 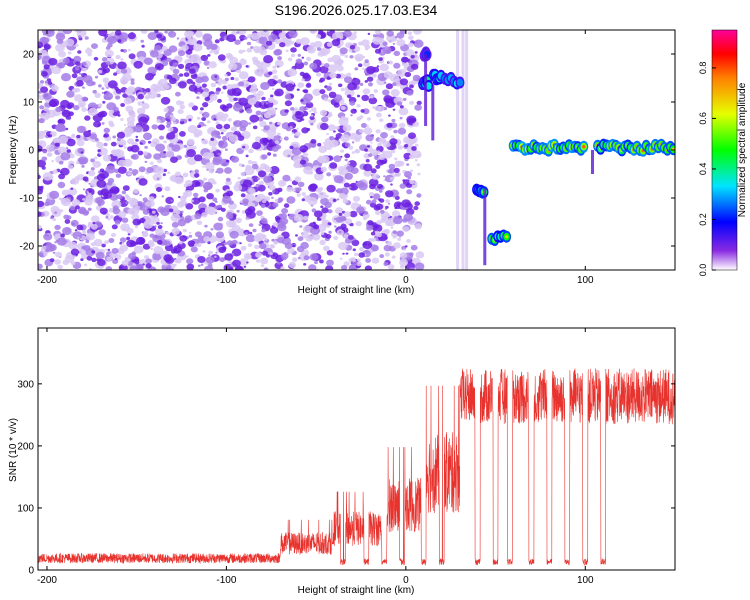 What do you see at coordinates (585, 580) in the screenshot?
I see `x-tick-label: 100` at bounding box center [585, 580].